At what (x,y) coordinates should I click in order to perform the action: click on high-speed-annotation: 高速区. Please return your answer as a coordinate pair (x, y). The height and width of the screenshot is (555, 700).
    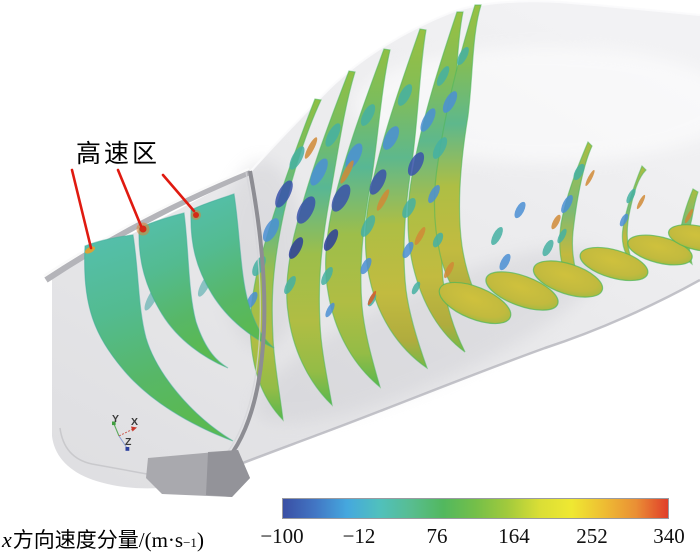
    Looking at the image, I should click on (133, 195).